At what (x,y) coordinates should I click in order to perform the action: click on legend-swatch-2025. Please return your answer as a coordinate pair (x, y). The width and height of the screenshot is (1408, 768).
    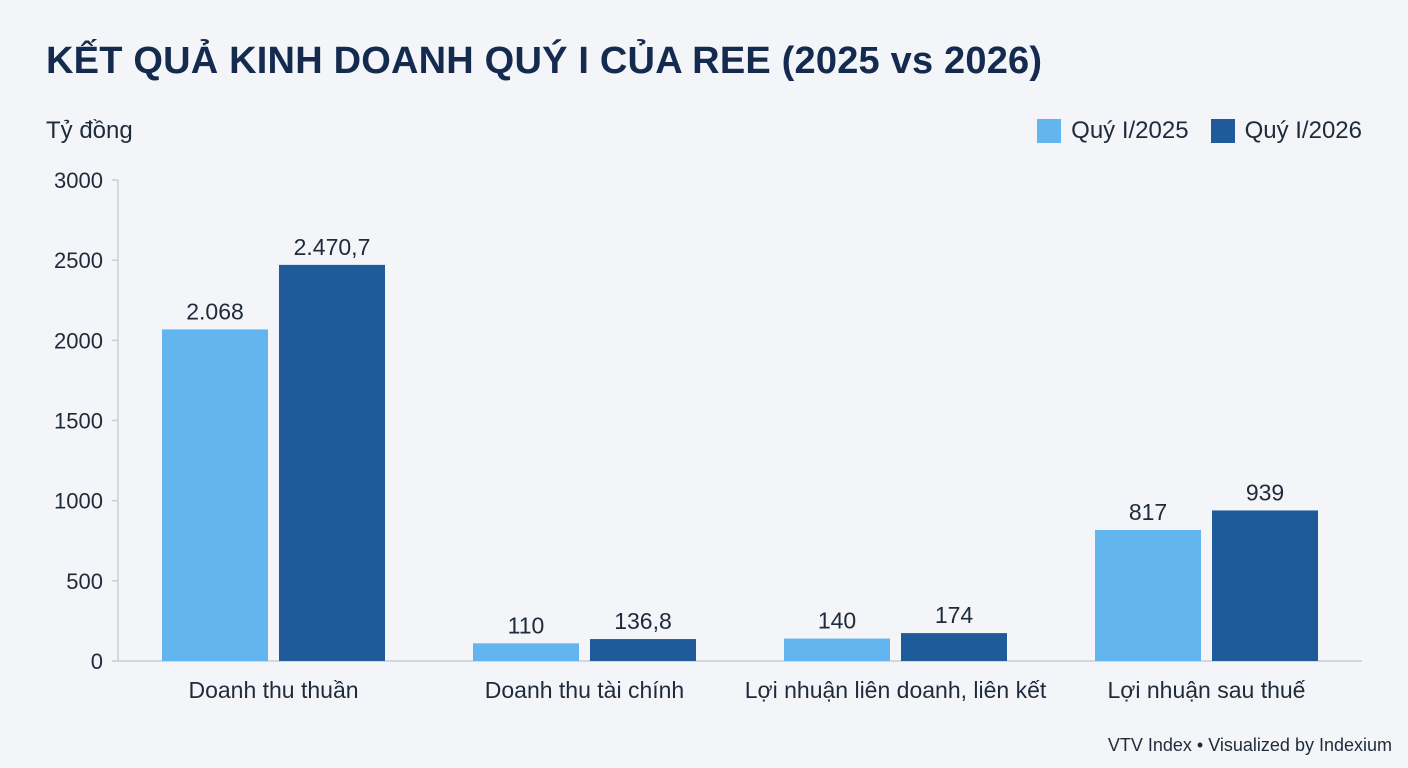
    Looking at the image, I should click on (1049, 131).